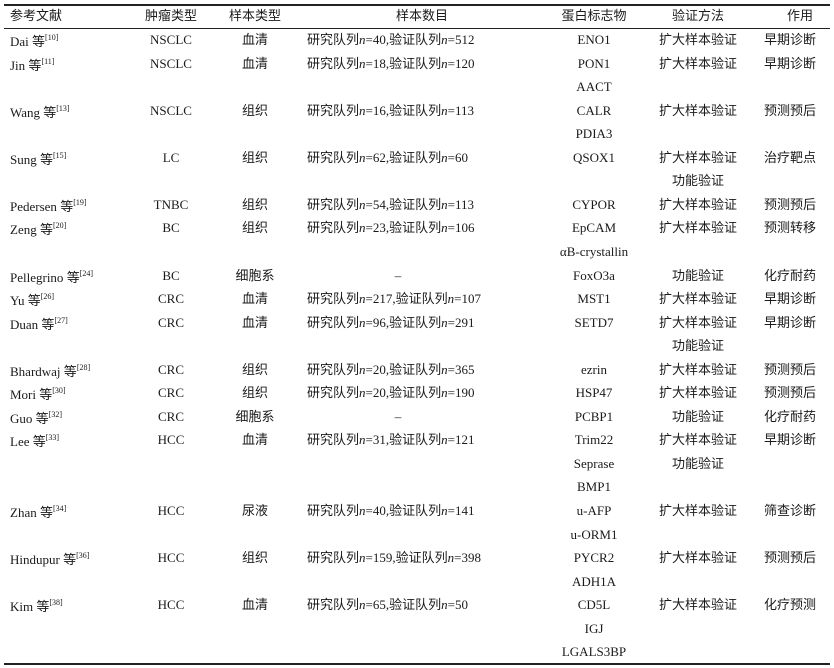 The image size is (834, 668). I want to click on author: Hindupur, so click(35, 560).